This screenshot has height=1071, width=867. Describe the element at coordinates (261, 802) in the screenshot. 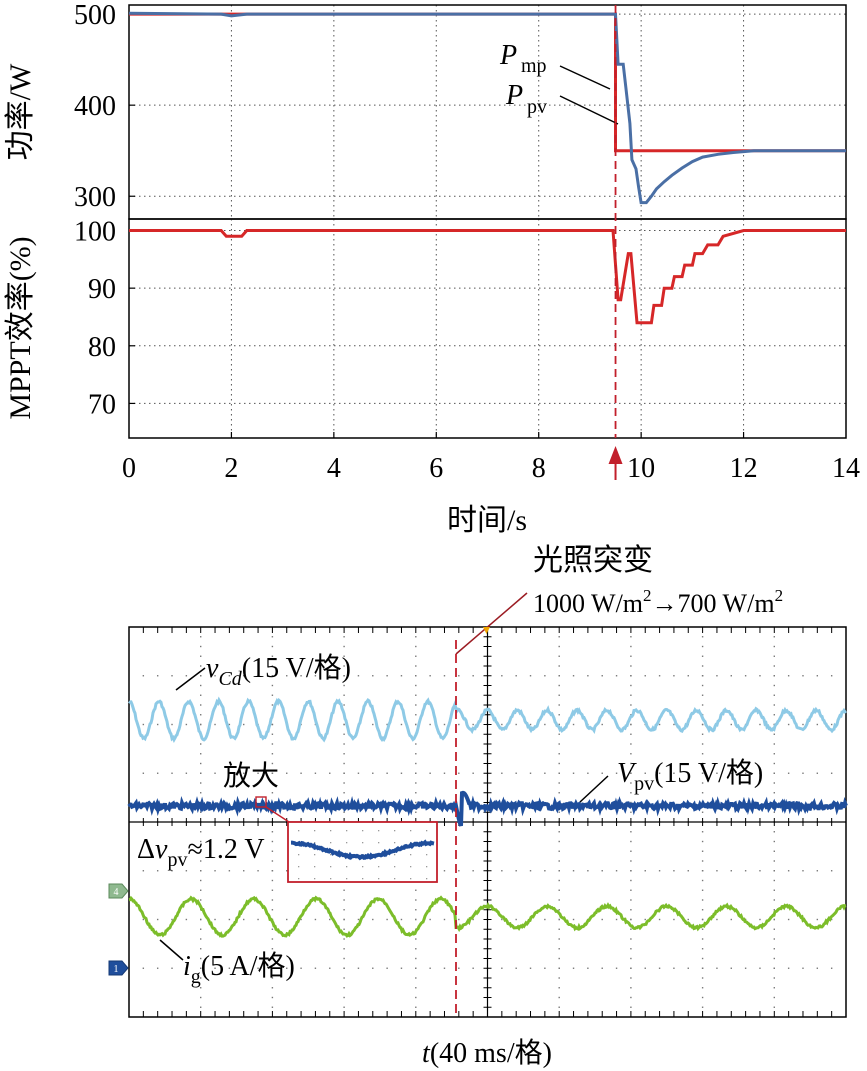

I see `zoom-source-box` at that location.